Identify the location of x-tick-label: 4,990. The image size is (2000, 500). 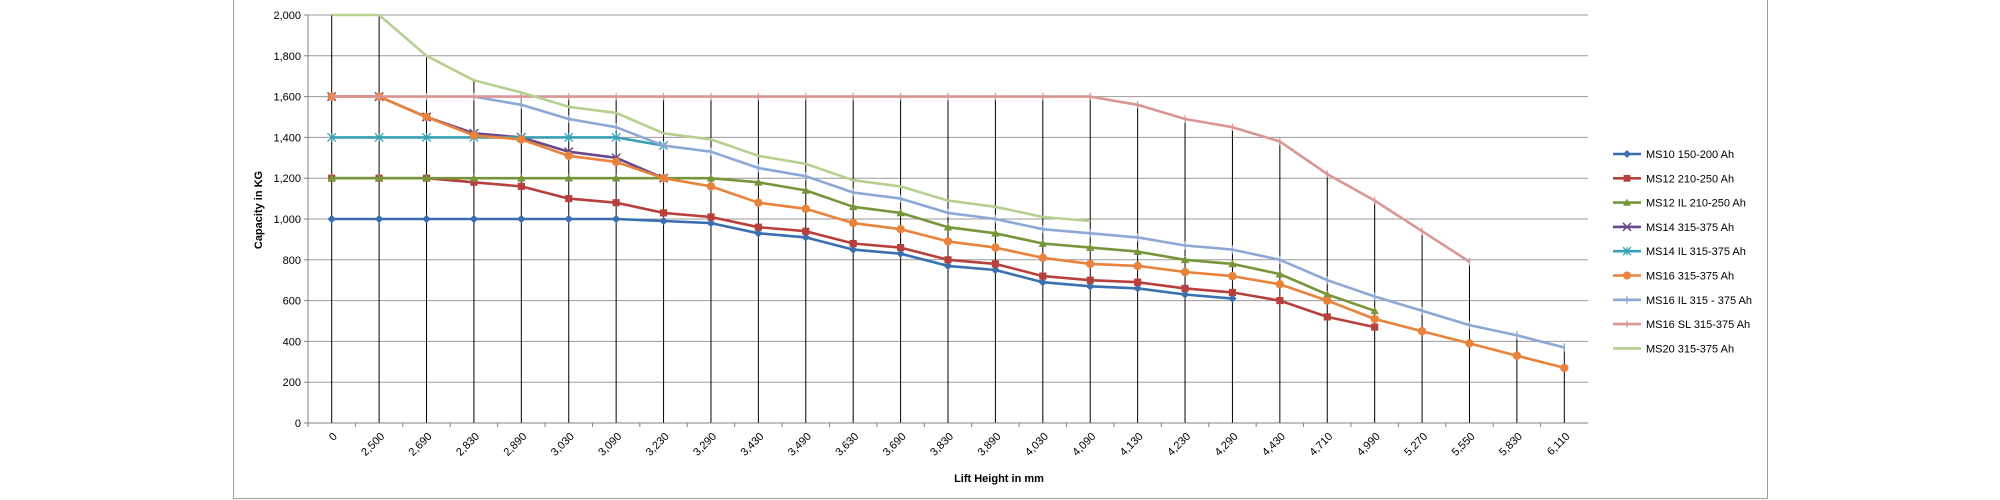
(1369, 445).